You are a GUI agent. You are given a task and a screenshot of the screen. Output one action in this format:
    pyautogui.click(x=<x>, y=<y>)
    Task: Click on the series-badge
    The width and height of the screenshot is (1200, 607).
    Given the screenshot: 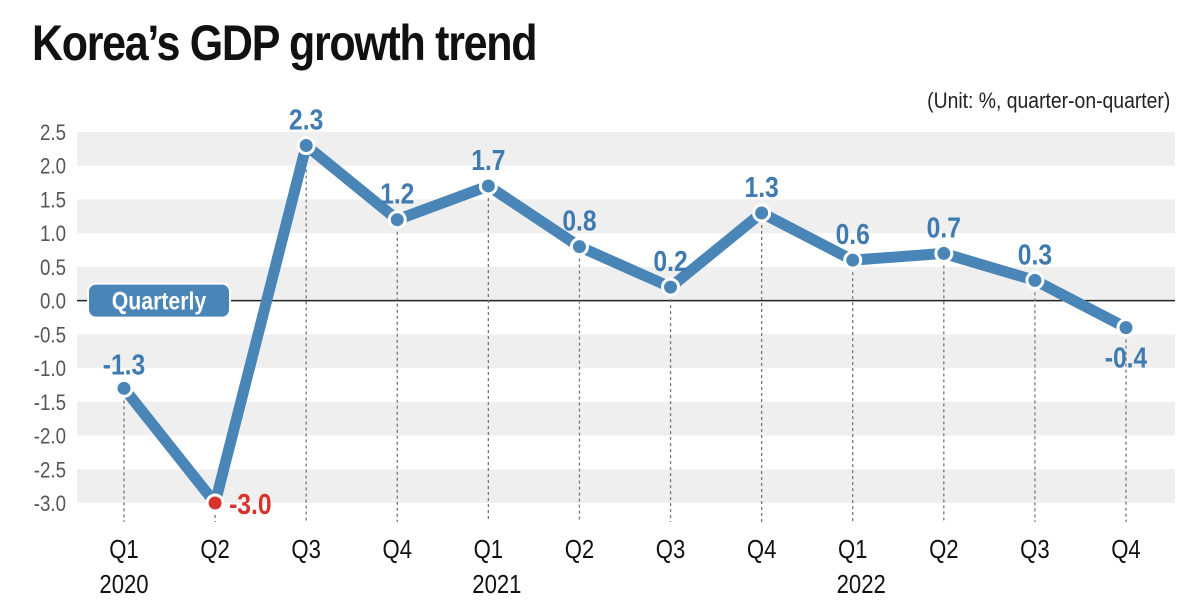 What is the action you would take?
    pyautogui.click(x=159, y=300)
    